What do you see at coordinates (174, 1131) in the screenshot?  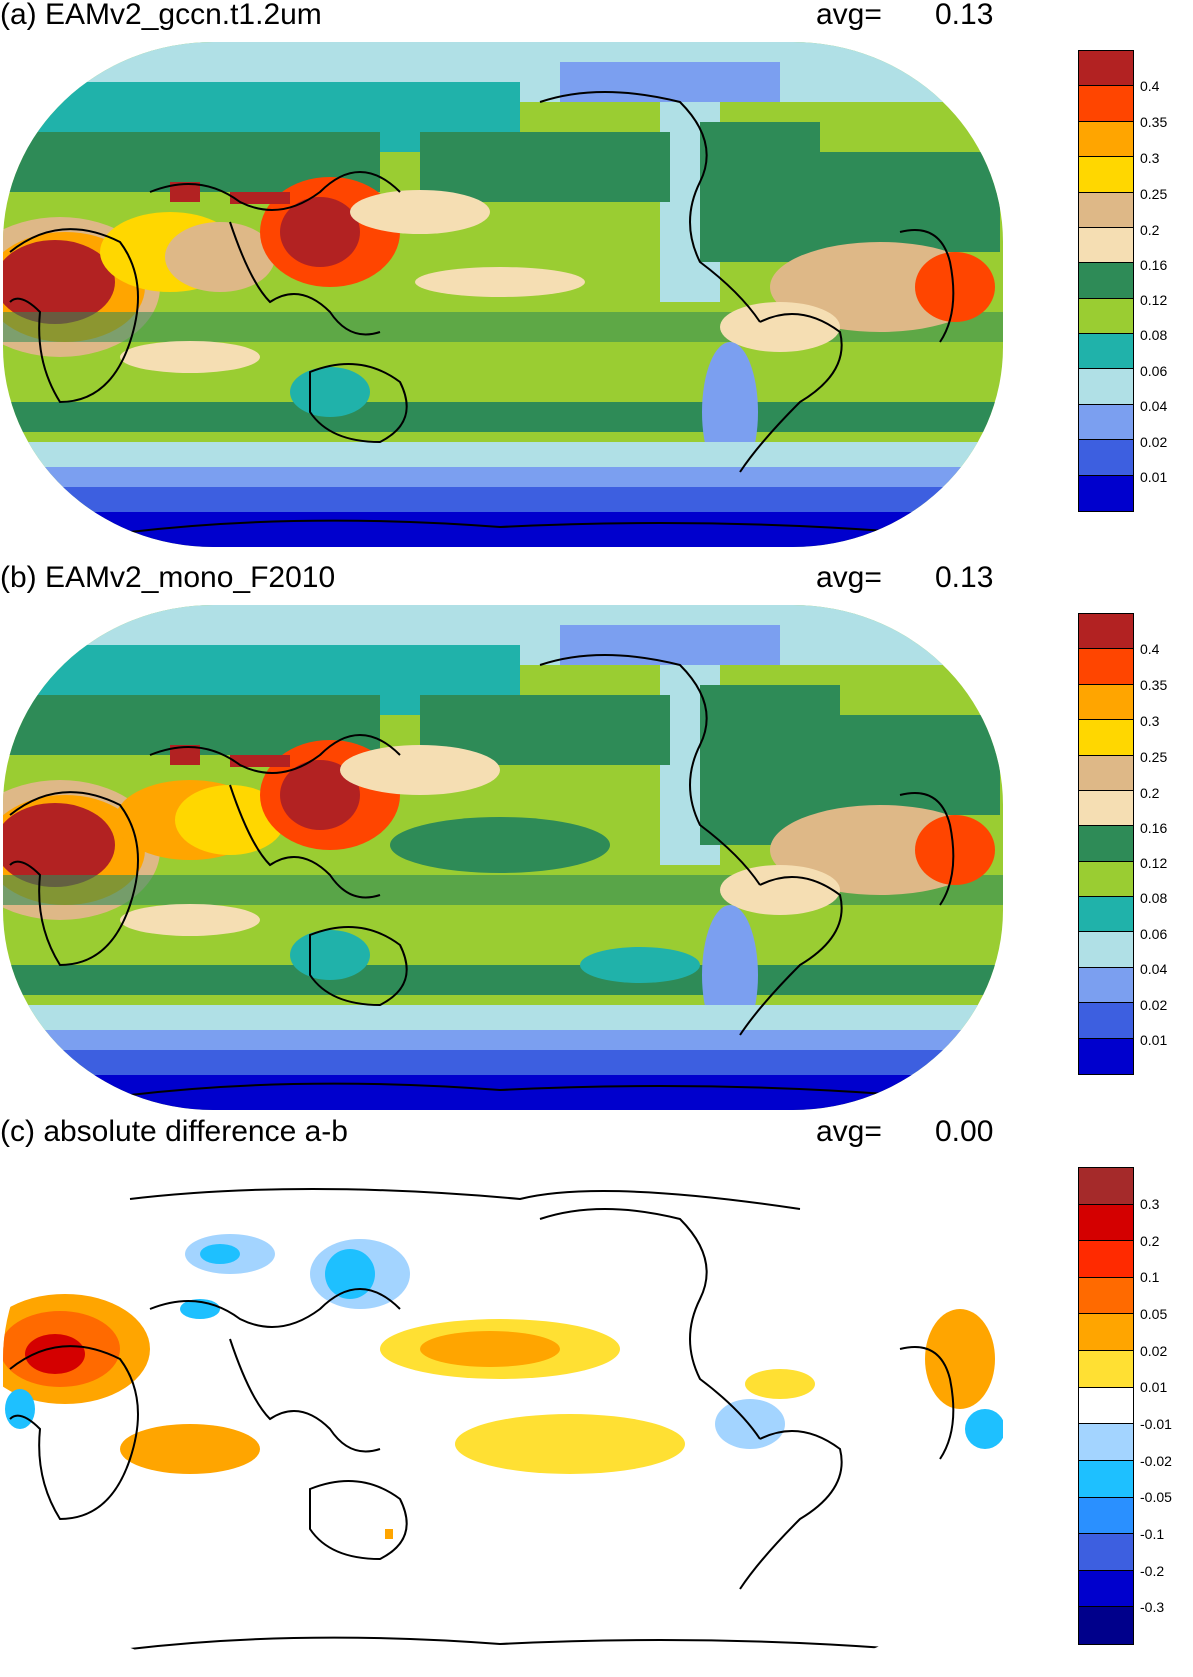 I see `panel-title: (c) absolute difference a-b` at bounding box center [174, 1131].